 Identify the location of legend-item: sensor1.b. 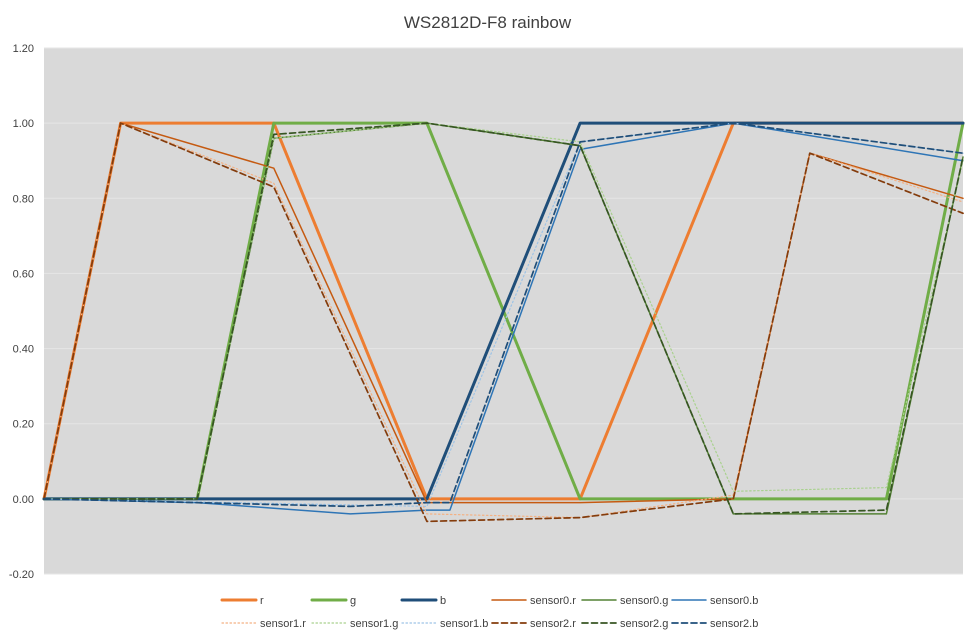
(444, 624).